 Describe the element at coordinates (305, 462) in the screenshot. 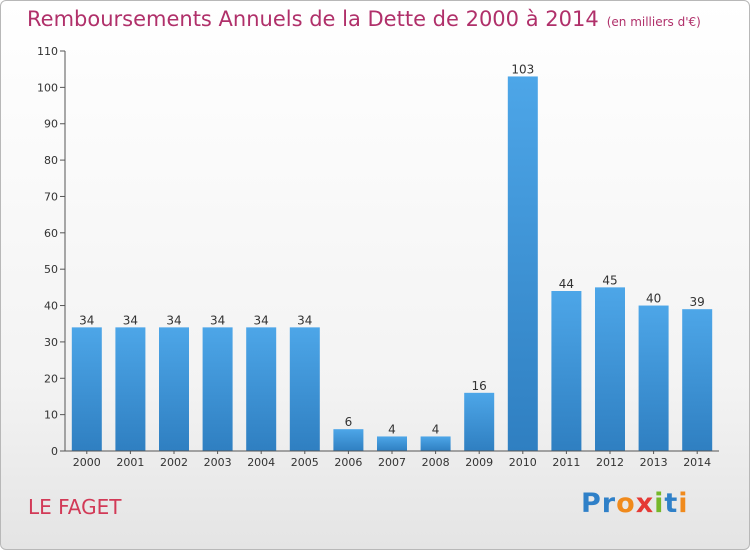

I see `x-tick-label: 2005` at that location.